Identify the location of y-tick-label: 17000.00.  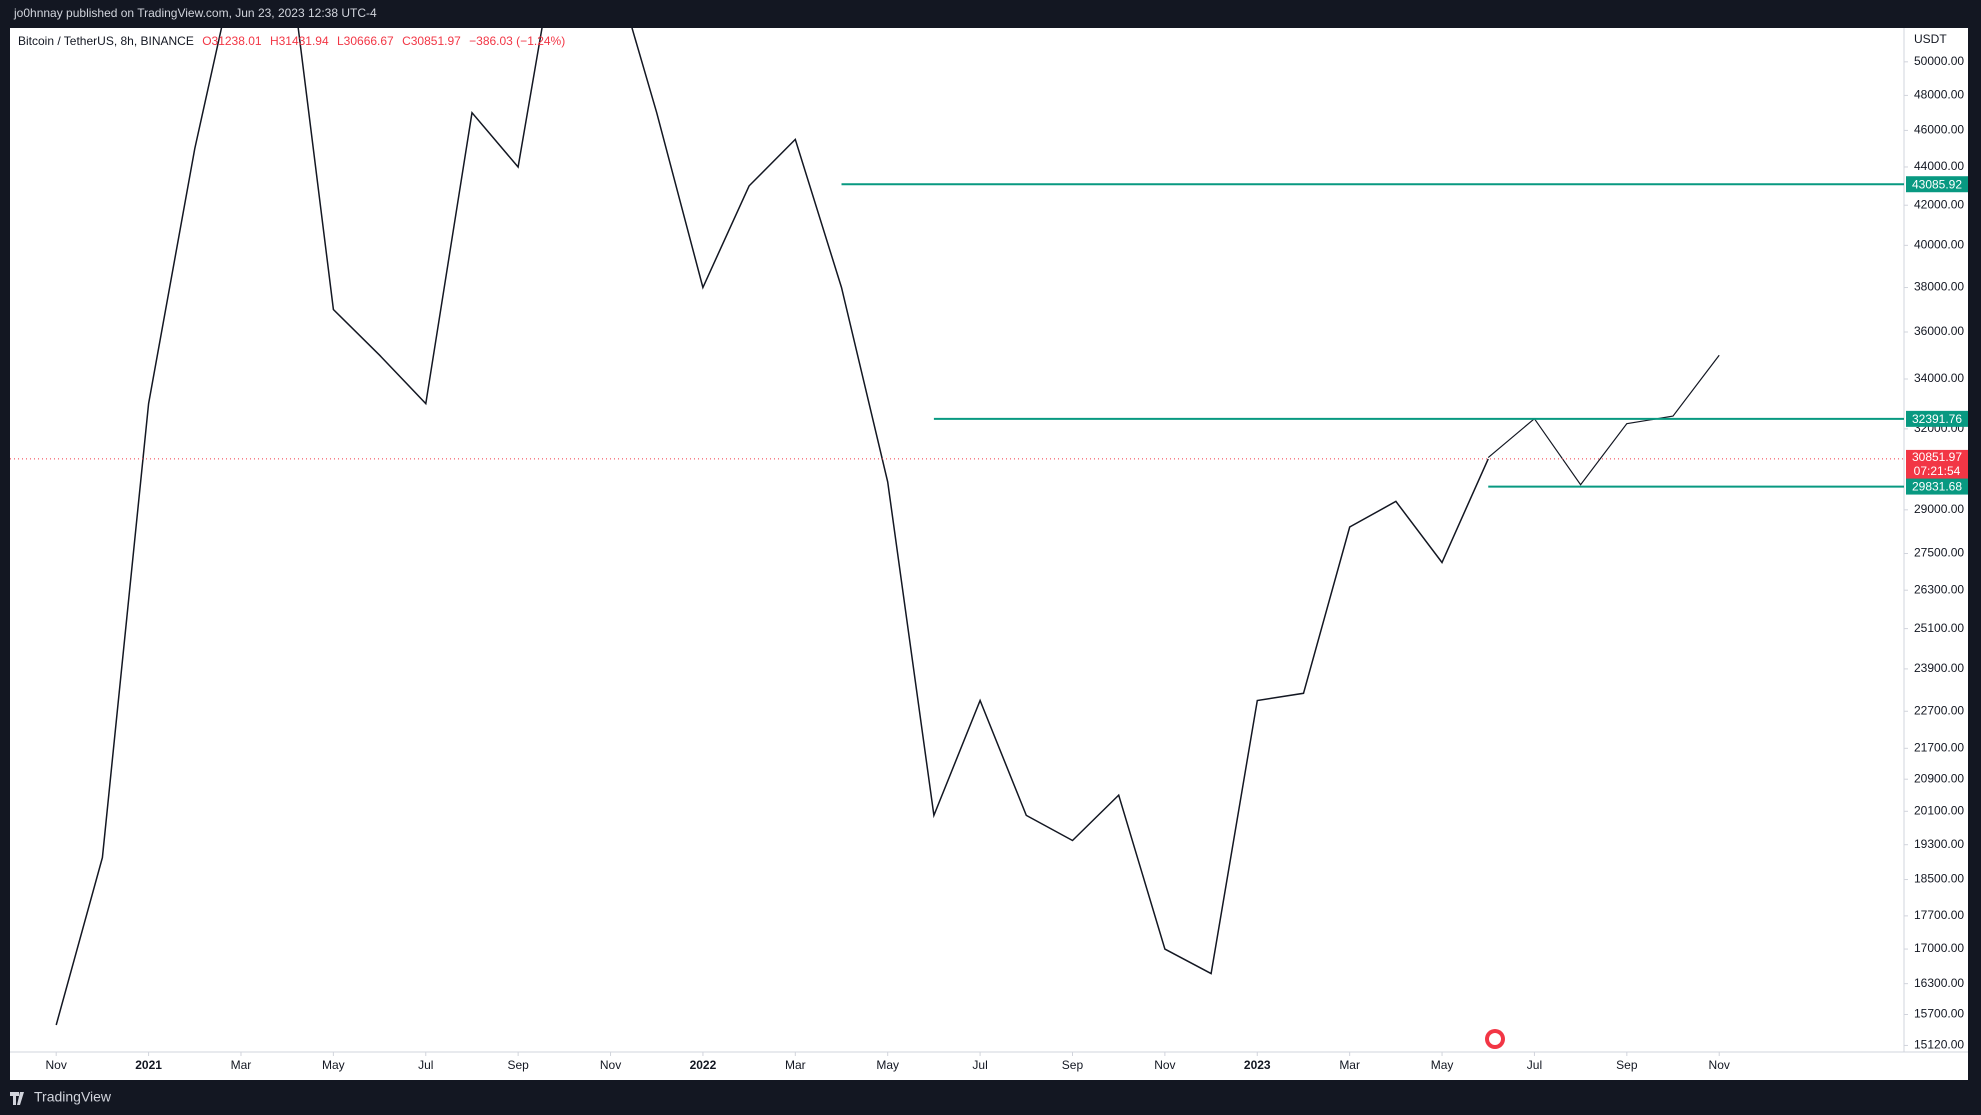
(1939, 948).